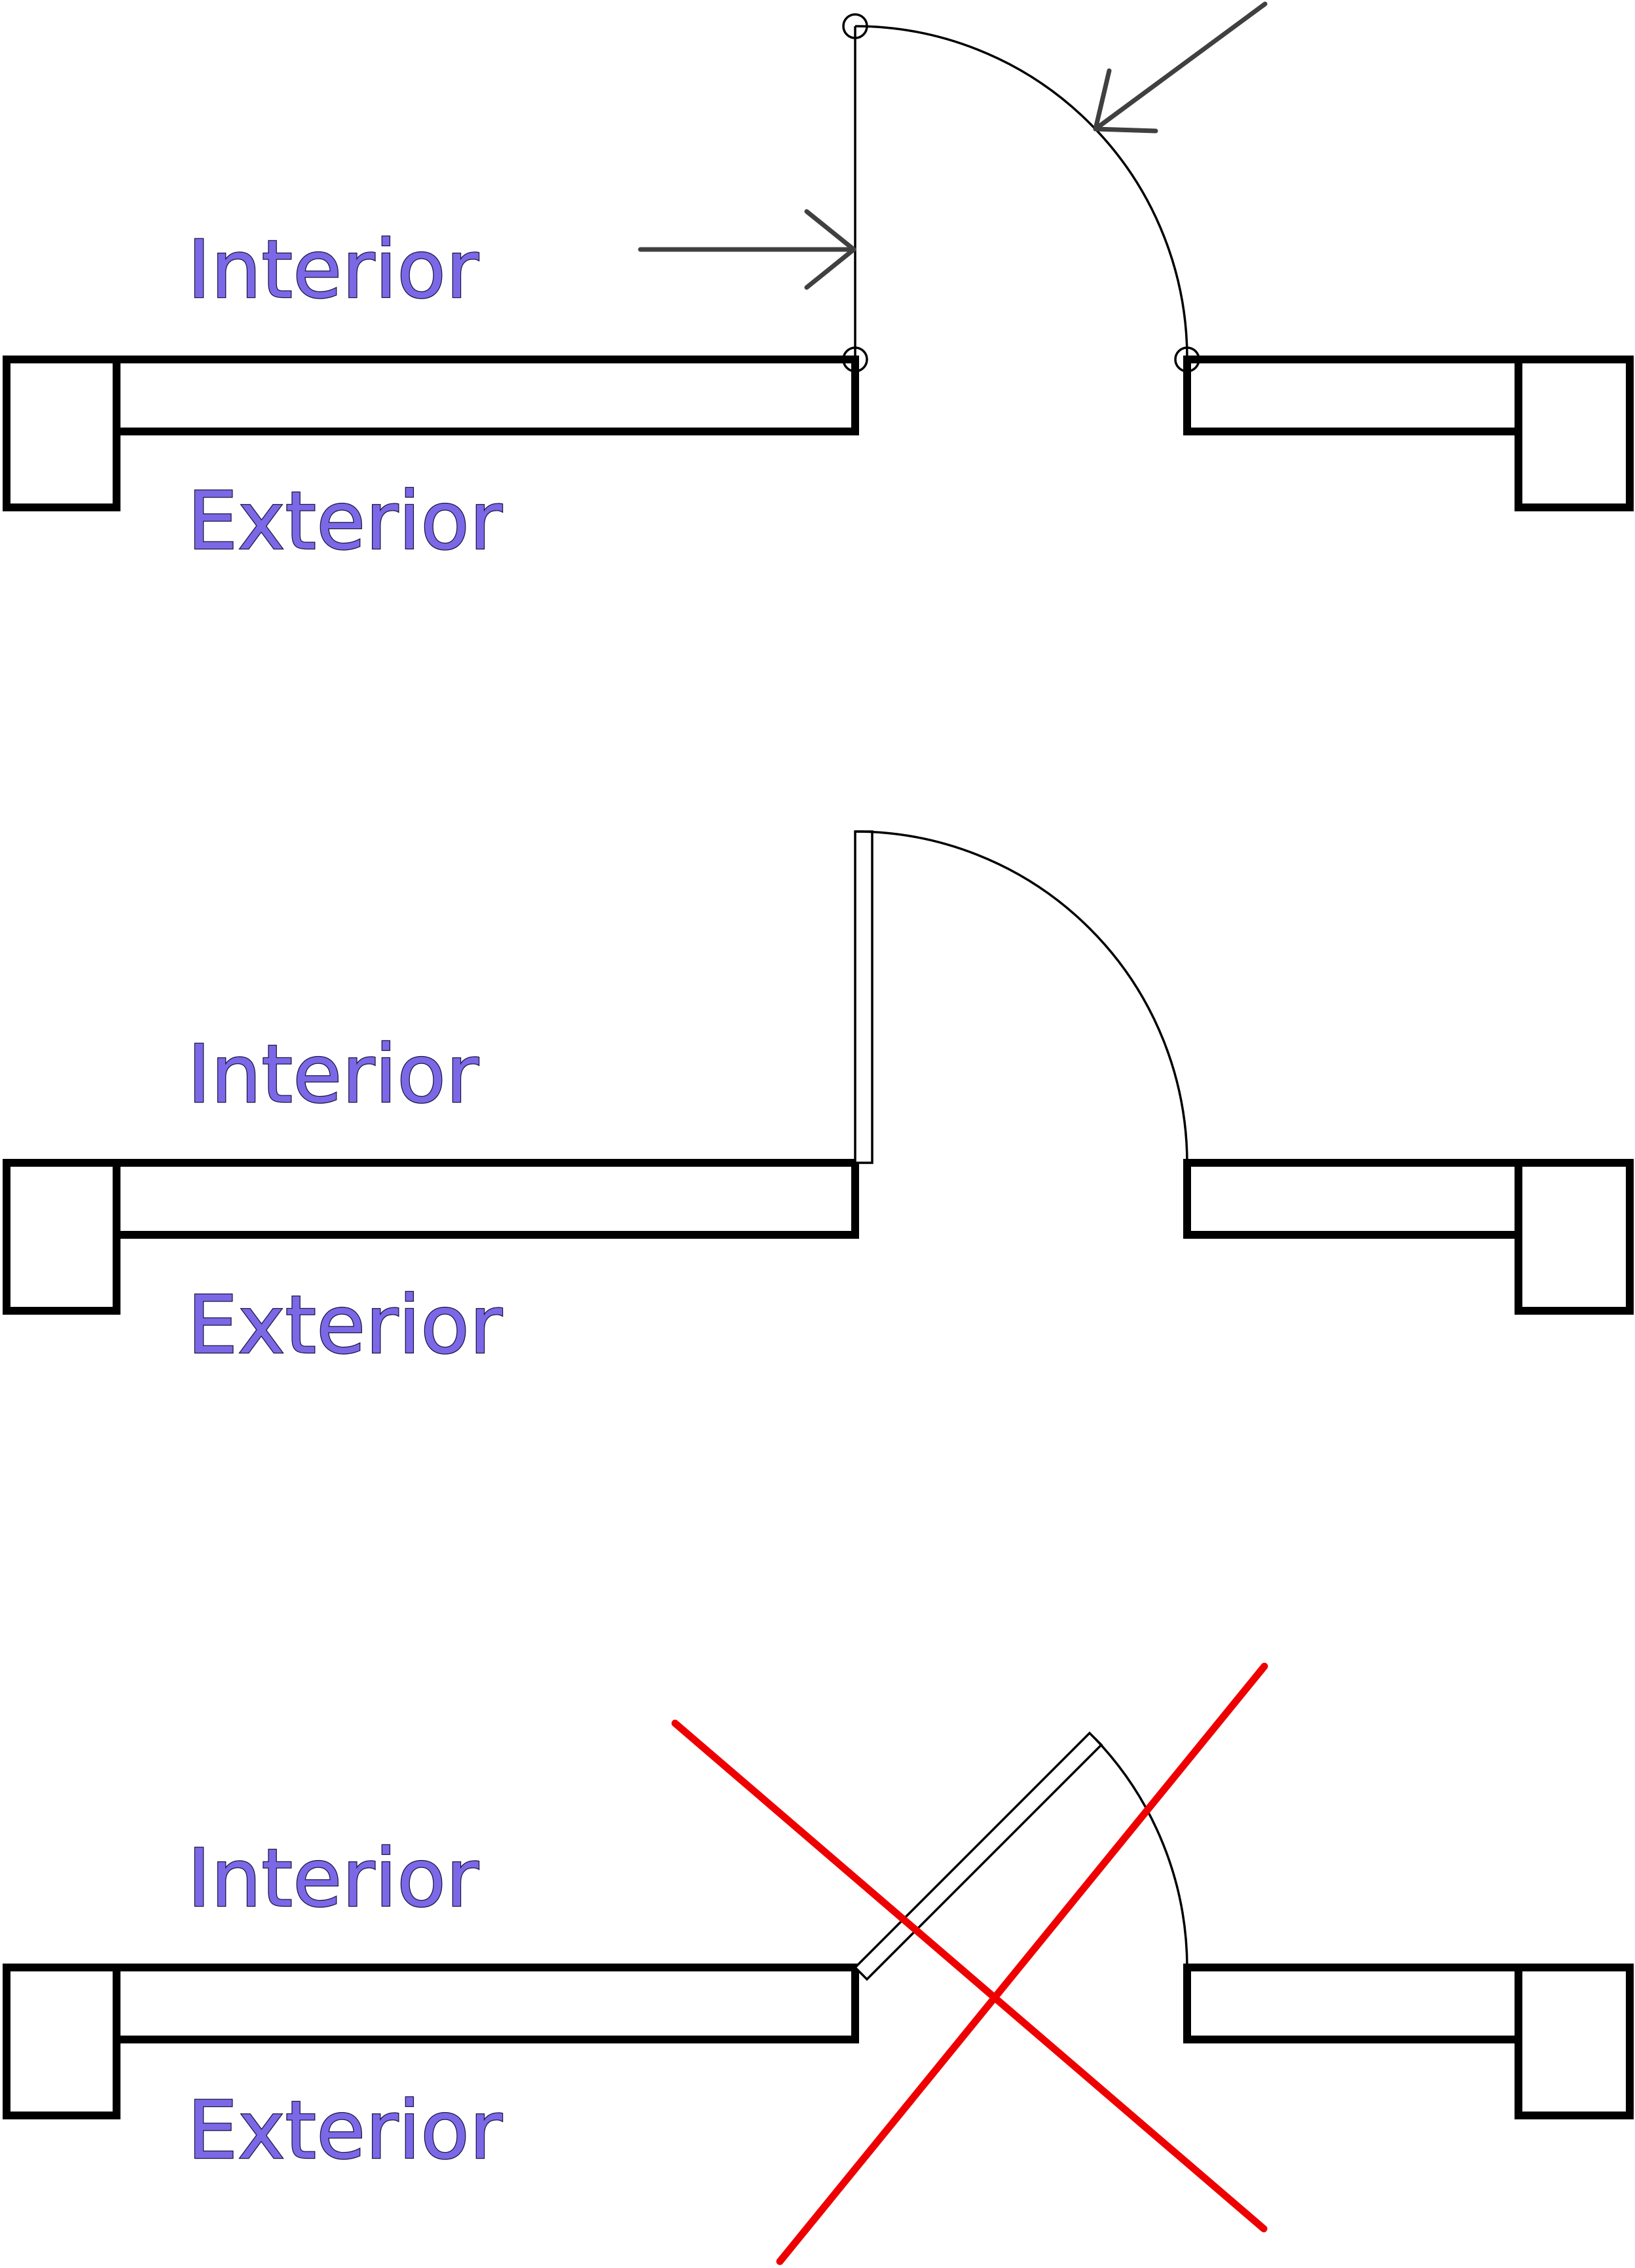 This screenshot has height=2268, width=1635. Describe the element at coordinates (855, 26) in the screenshot. I see `arc-end-control-point` at that location.